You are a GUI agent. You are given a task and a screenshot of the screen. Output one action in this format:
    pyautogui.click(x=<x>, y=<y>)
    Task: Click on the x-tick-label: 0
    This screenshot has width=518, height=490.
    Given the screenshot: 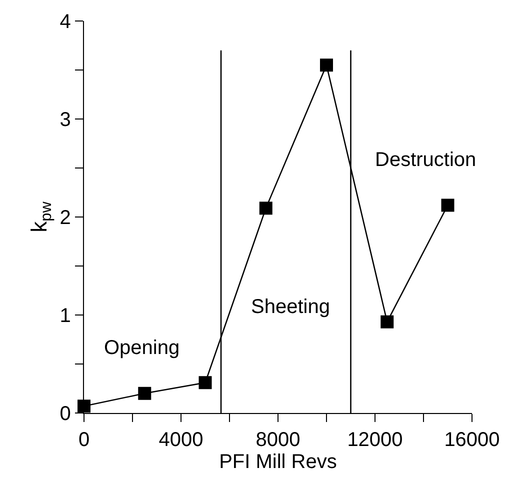 What is the action you would take?
    pyautogui.click(x=84, y=440)
    